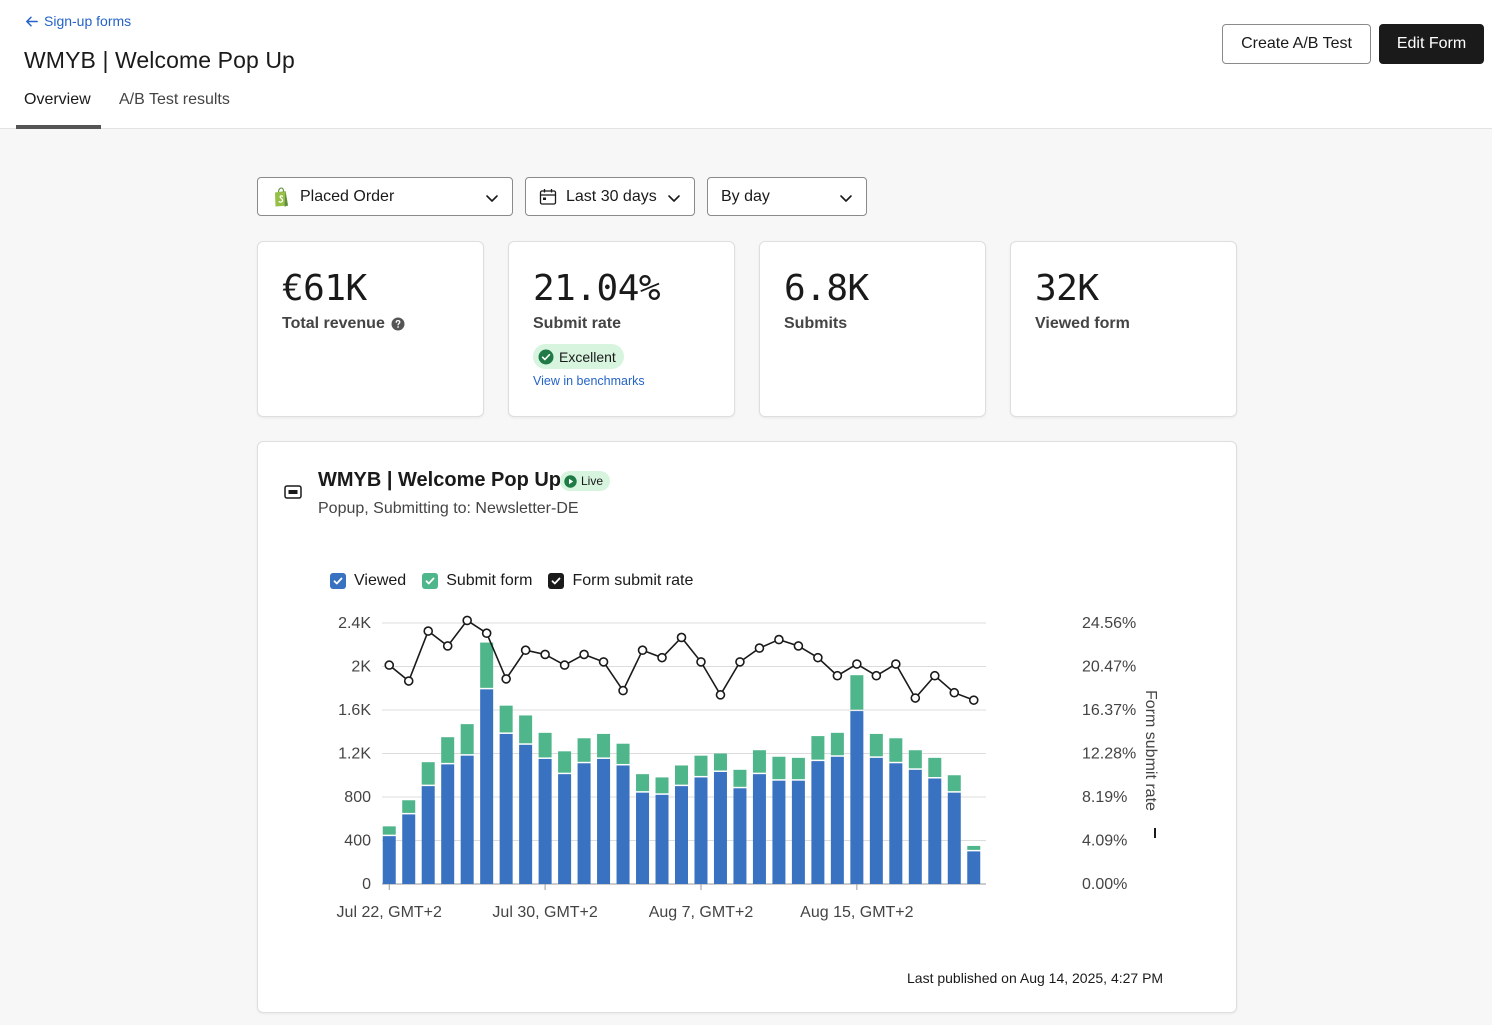 Image resolution: width=1492 pixels, height=1025 pixels. Describe the element at coordinates (174, 99) in the screenshot. I see `tab-ab-test-results: A/B Test results` at that location.